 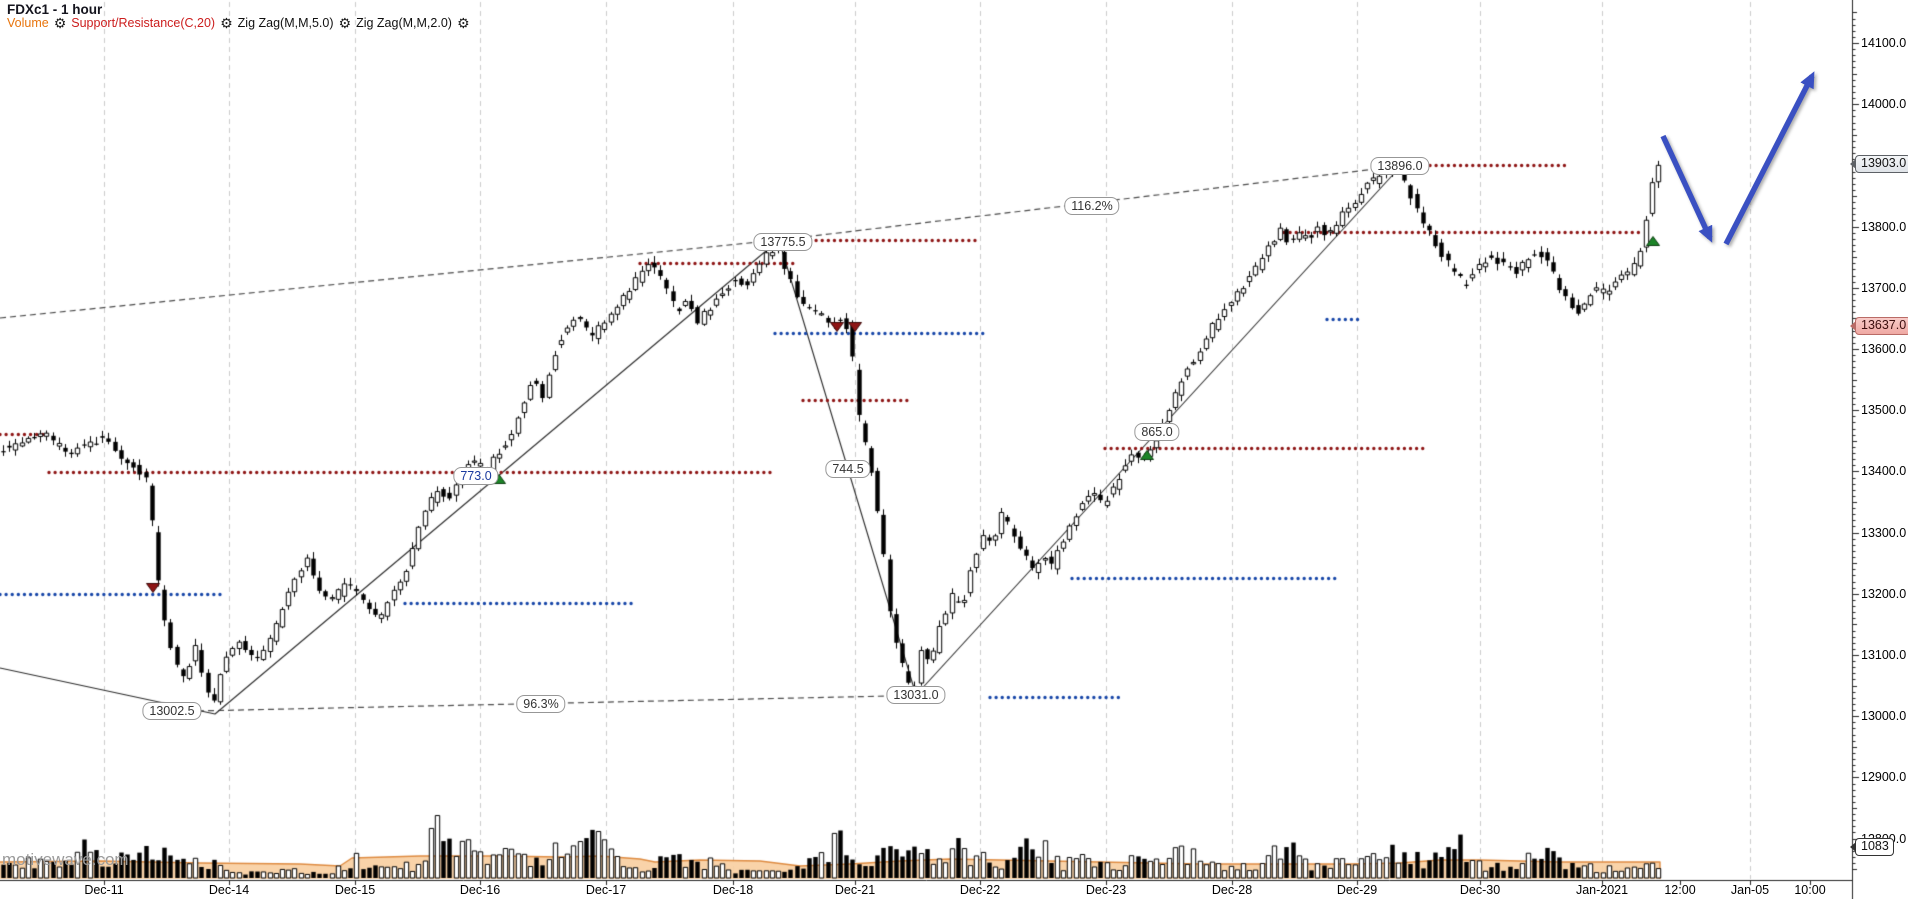 I want to click on price-axis-label: 14100.0, so click(x=1884, y=43).